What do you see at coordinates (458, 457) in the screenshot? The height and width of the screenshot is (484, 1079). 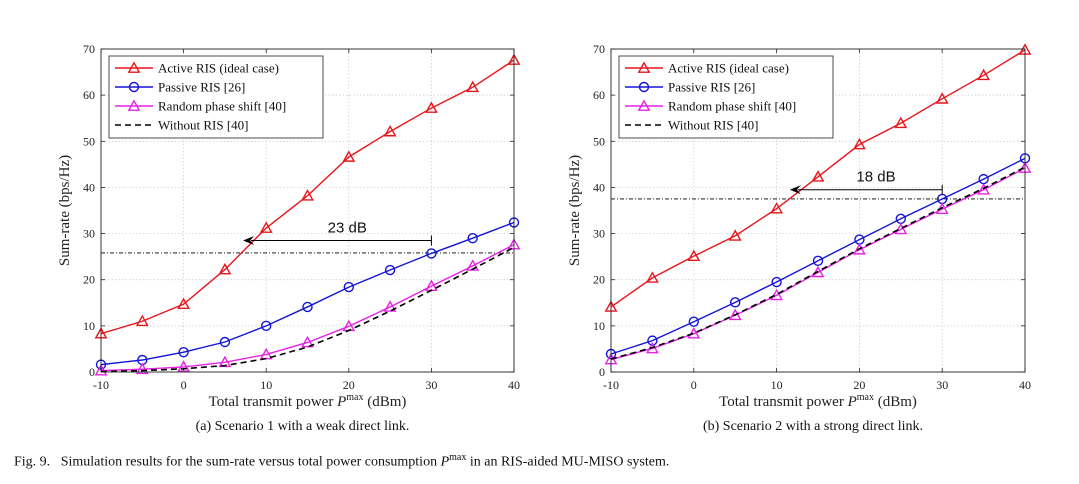 I see `caption-symbol-sup: max` at bounding box center [458, 457].